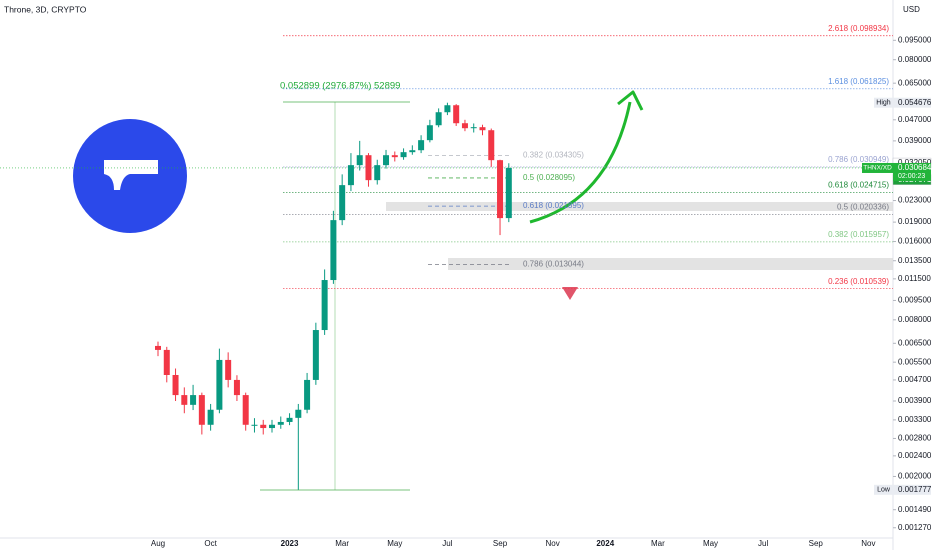 This screenshot has width=932, height=550. What do you see at coordinates (915, 260) in the screenshot?
I see `y-tick-label: 0.013500` at bounding box center [915, 260].